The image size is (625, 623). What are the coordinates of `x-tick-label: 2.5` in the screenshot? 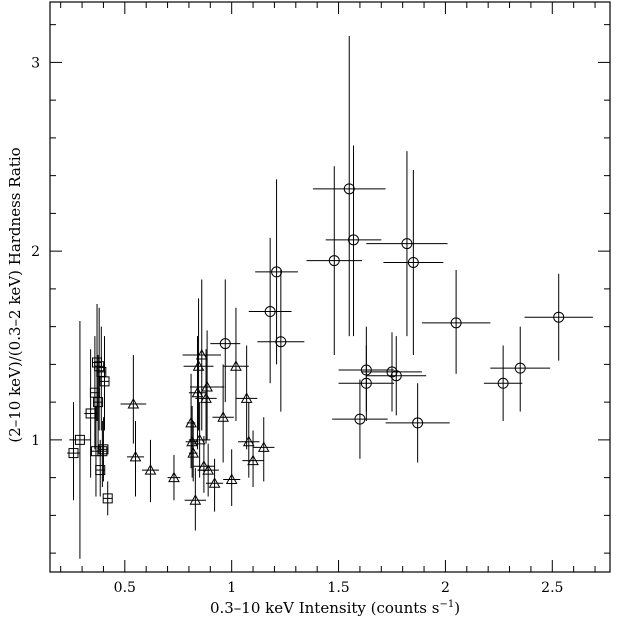 It's located at (552, 588).